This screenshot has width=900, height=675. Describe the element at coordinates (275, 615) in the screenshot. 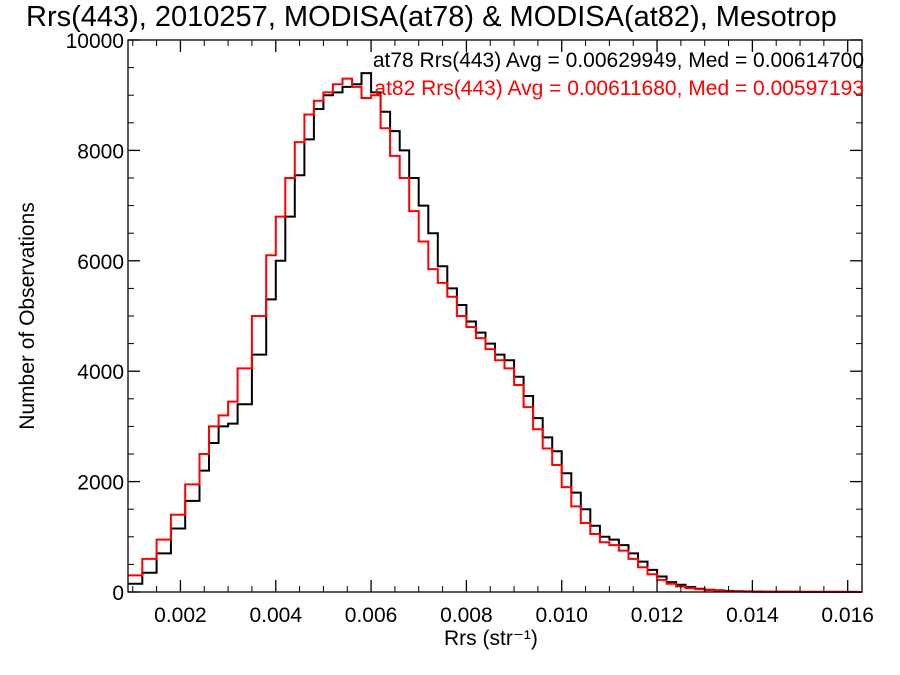

I see `x-tick-label: 0.004` at that location.